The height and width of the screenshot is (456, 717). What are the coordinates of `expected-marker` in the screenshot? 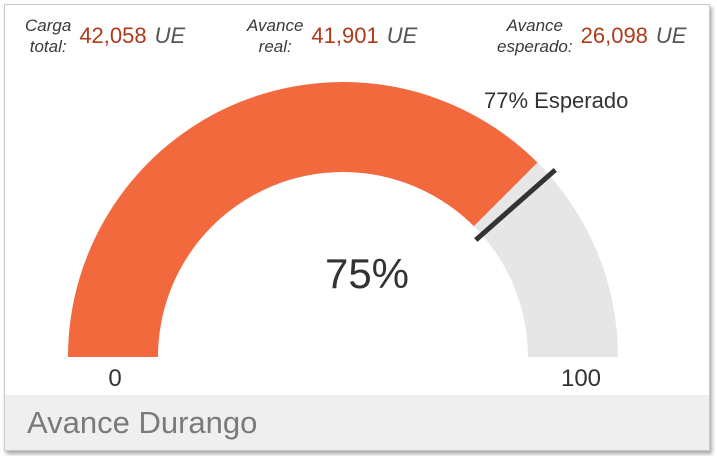 It's located at (515, 204).